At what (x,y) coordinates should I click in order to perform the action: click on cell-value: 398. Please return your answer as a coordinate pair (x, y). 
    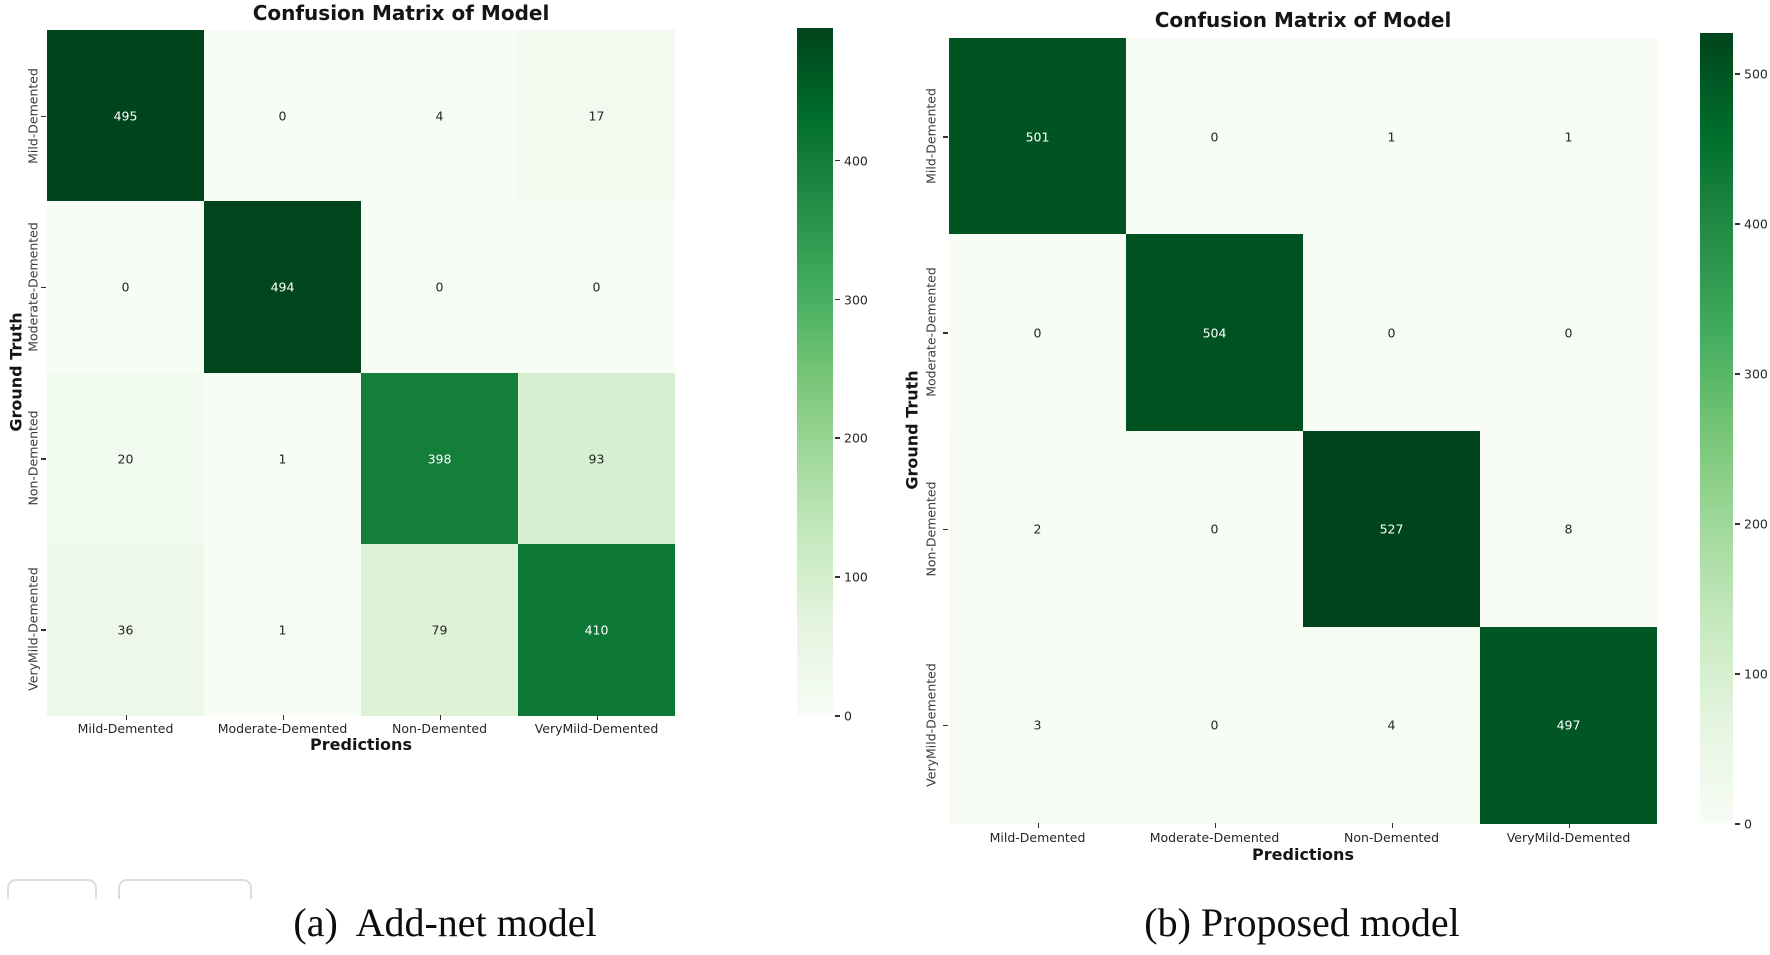
    Looking at the image, I should click on (439, 458).